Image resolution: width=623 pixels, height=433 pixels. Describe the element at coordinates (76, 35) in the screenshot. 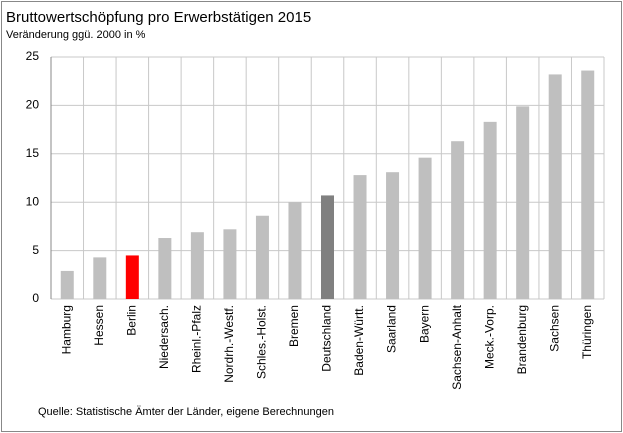

I see `chart-subtitle: Veränderung ggü. 2000 in %` at that location.